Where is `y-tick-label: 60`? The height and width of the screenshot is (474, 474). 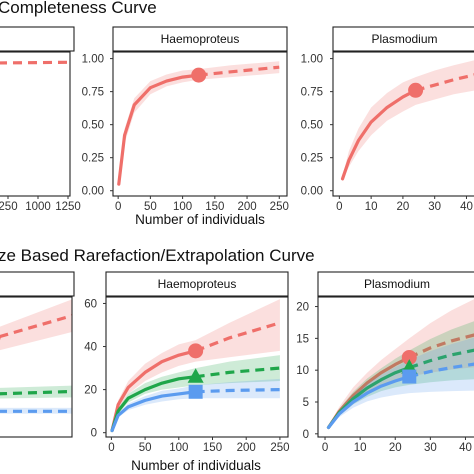 y-tick-label: 60 is located at coordinates (90, 304).